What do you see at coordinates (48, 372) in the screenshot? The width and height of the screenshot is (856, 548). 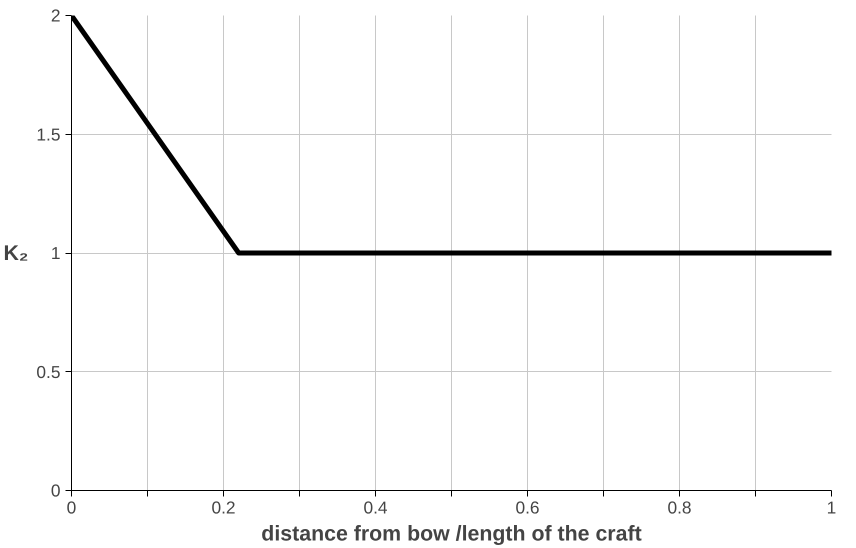 I see `y-tick-label: 0.5` at bounding box center [48, 372].